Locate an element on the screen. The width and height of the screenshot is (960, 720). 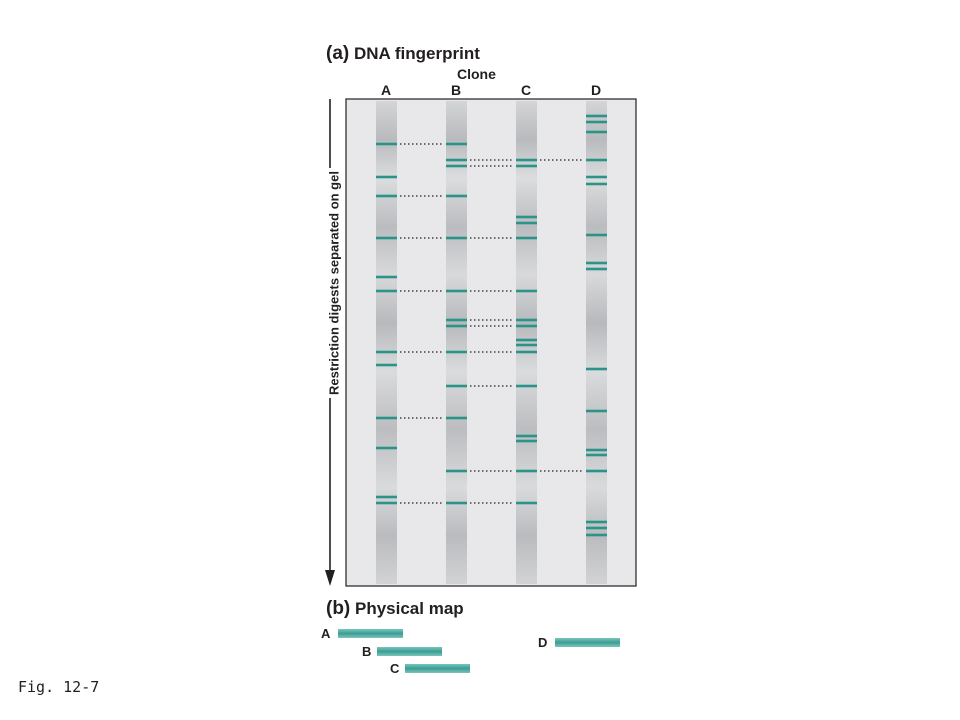
panel-b-tag: (b) is located at coordinates (338, 608).